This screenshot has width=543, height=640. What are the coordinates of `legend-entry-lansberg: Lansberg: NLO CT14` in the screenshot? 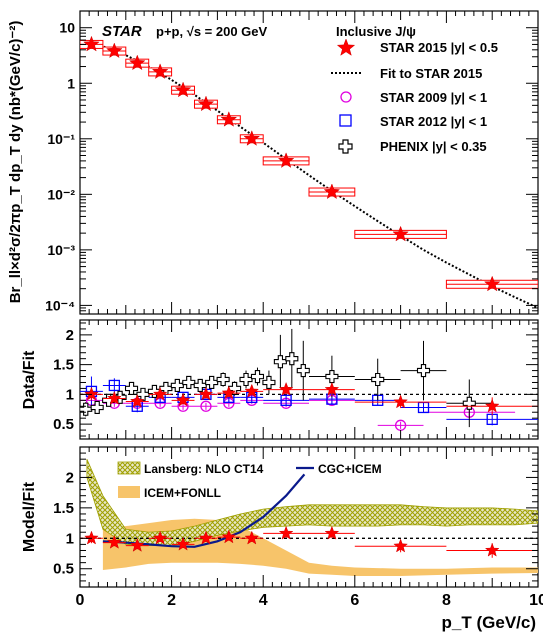 It's located at (204, 469).